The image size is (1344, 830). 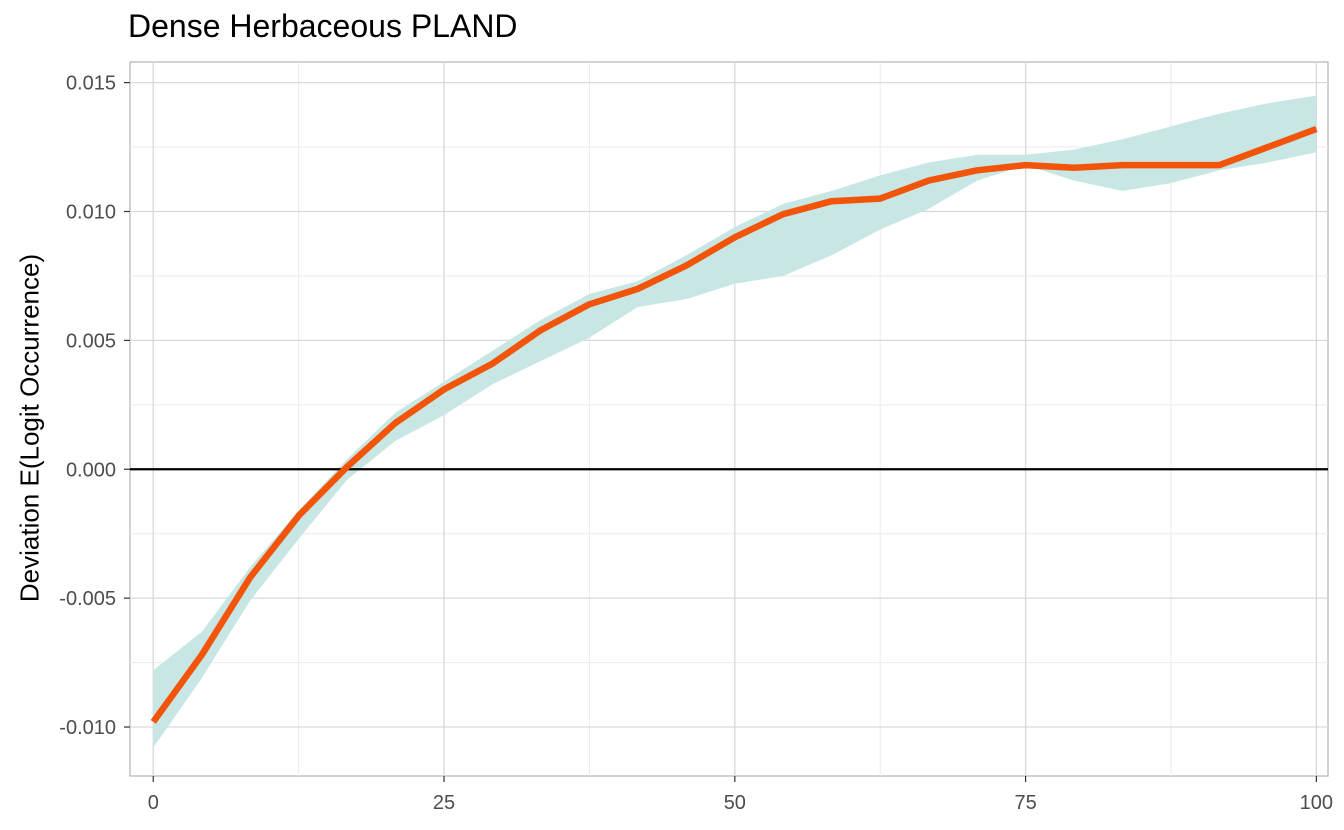 I want to click on y-axis-ticks: -0.010 -0.005 0.000 0.005 0.010 0.015, so click(x=94, y=406).